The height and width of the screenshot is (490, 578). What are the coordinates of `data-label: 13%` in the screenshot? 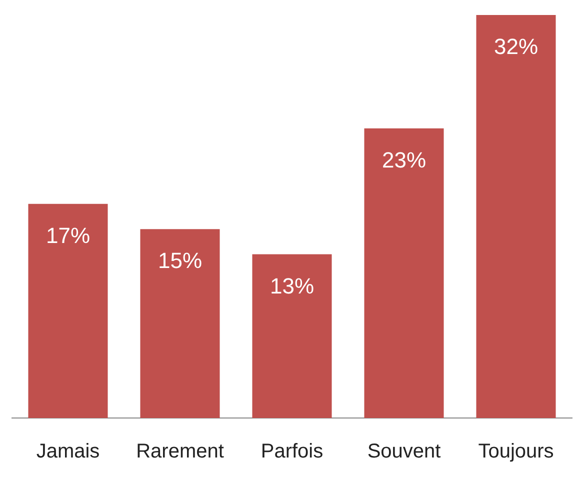 It's located at (292, 285).